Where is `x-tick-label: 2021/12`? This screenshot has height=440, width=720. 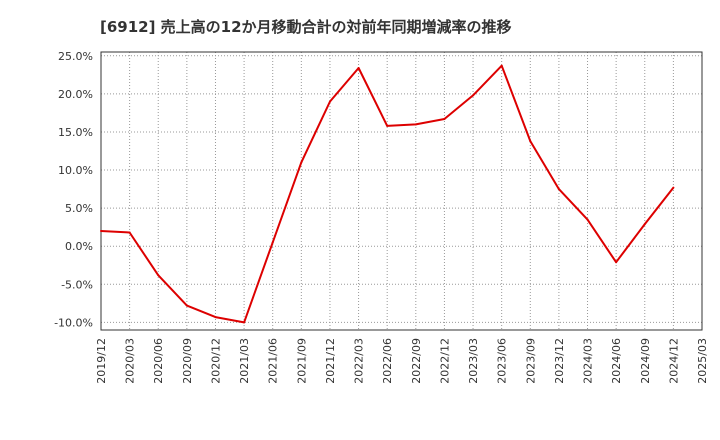
x-tick-label: 2021/12 is located at coordinates (330, 361).